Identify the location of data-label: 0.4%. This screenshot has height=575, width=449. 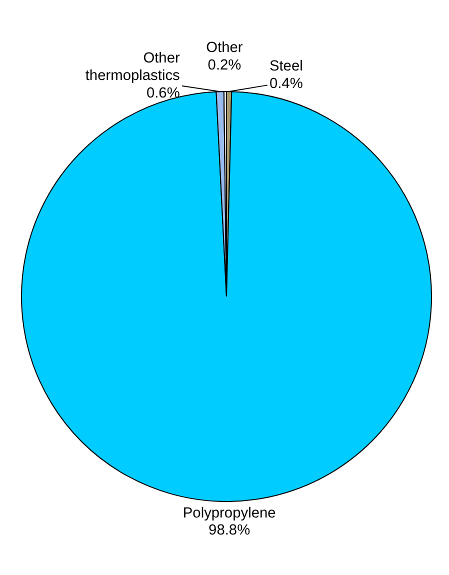
(286, 84).